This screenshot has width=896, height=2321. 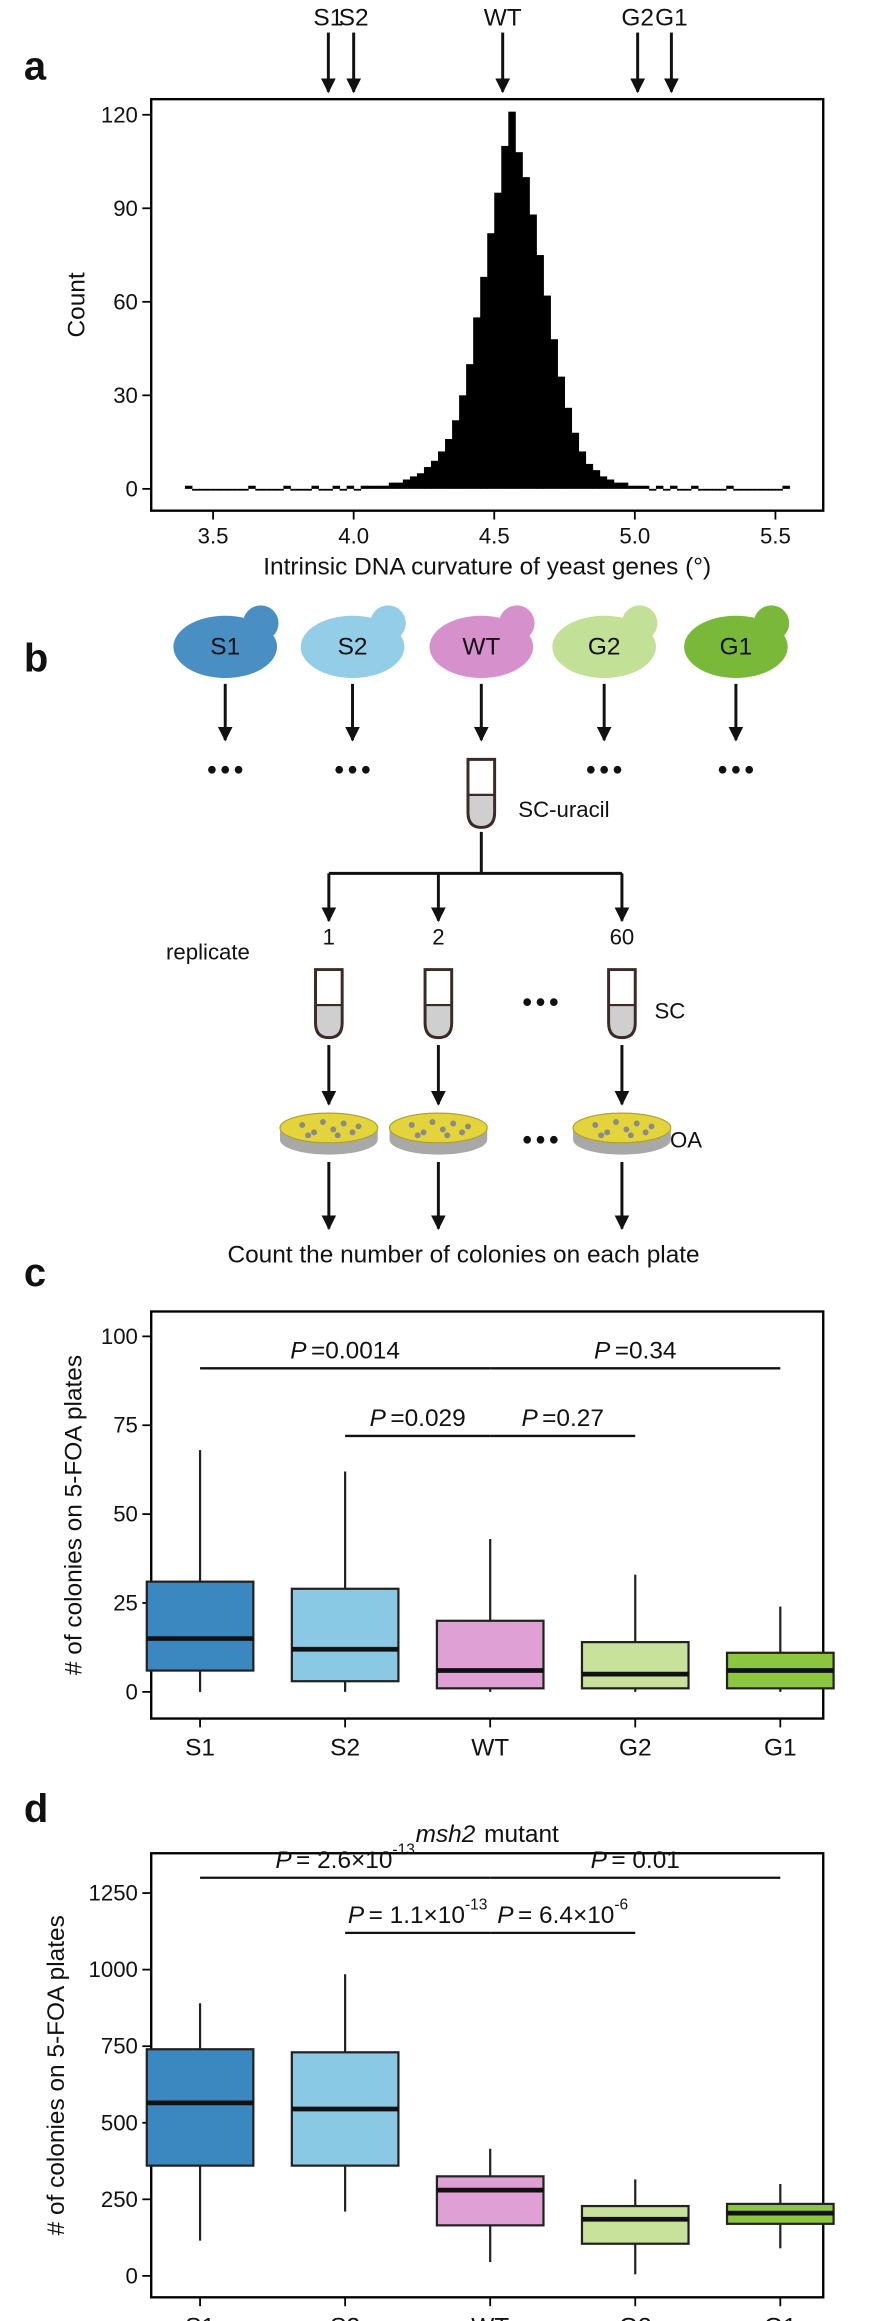 What do you see at coordinates (646, 1350) in the screenshot?
I see `p-value: =0.34` at bounding box center [646, 1350].